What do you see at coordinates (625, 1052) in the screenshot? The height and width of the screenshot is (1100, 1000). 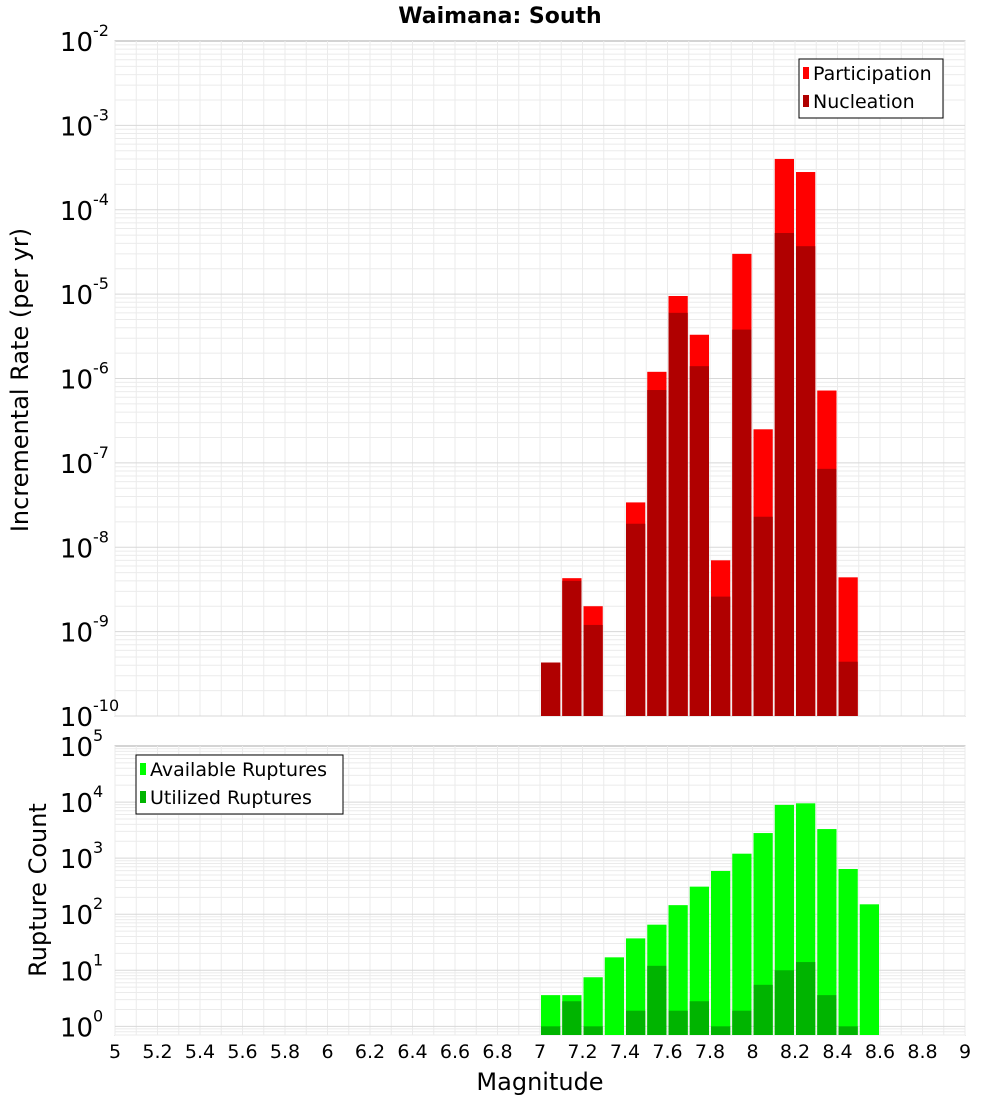 I see `x-tick-label: 7.4` at bounding box center [625, 1052].